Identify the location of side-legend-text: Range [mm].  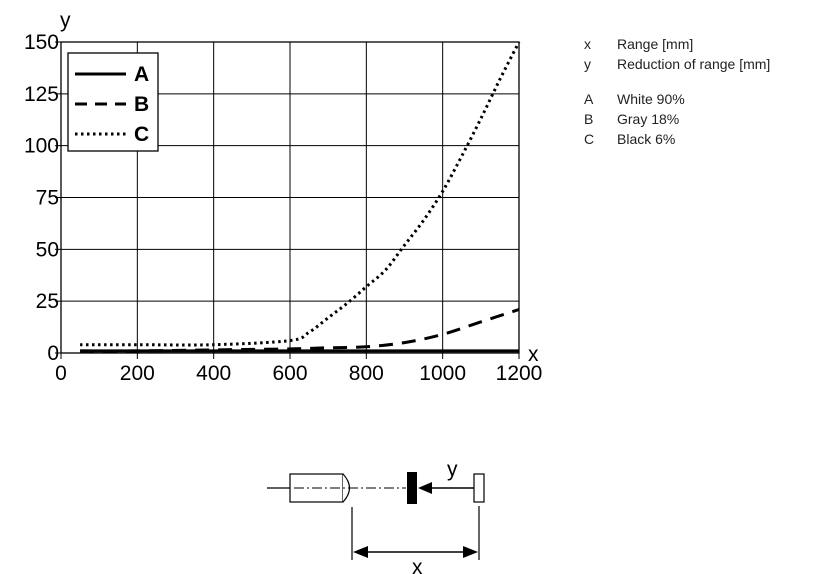
(655, 44).